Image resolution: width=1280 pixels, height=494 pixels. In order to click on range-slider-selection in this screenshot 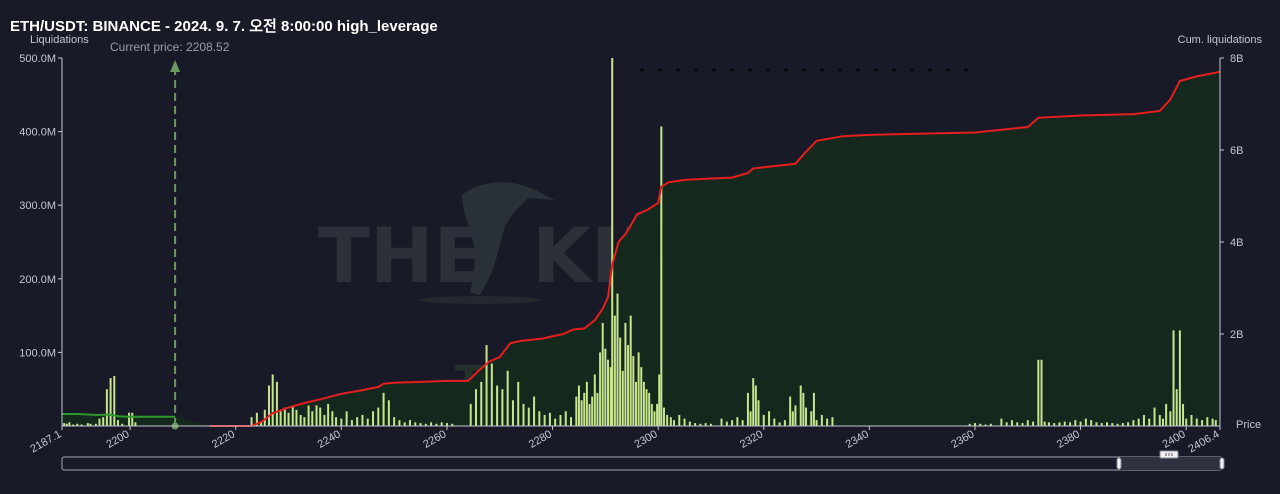, I will do `click(1171, 463)`.